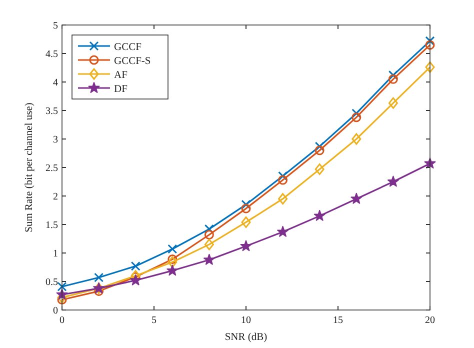 The height and width of the screenshot is (348, 474). I want to click on legend-label: DF, so click(121, 89).